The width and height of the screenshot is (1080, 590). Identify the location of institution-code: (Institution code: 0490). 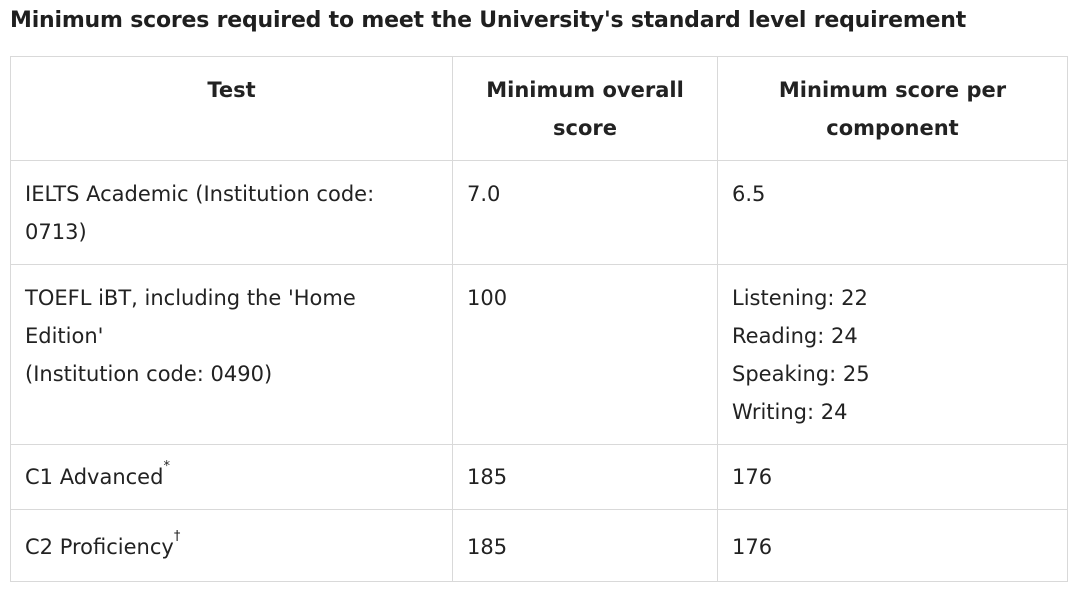
(149, 374).